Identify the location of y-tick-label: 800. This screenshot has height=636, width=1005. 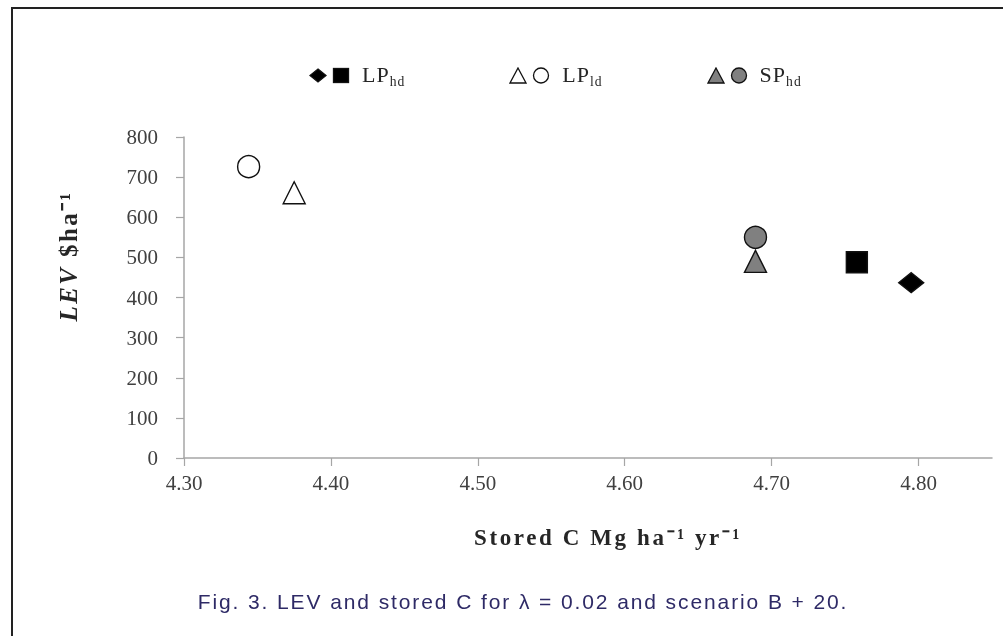
(142, 137).